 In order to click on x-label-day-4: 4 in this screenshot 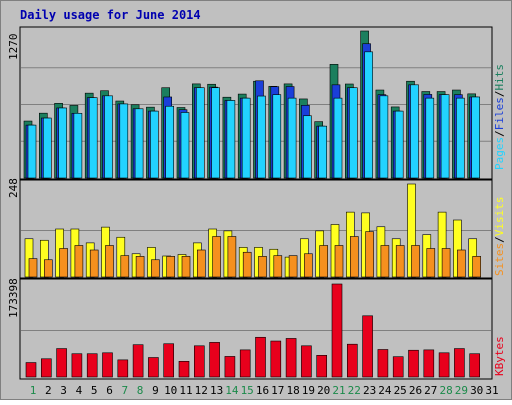, I will do `click(79, 390)`.